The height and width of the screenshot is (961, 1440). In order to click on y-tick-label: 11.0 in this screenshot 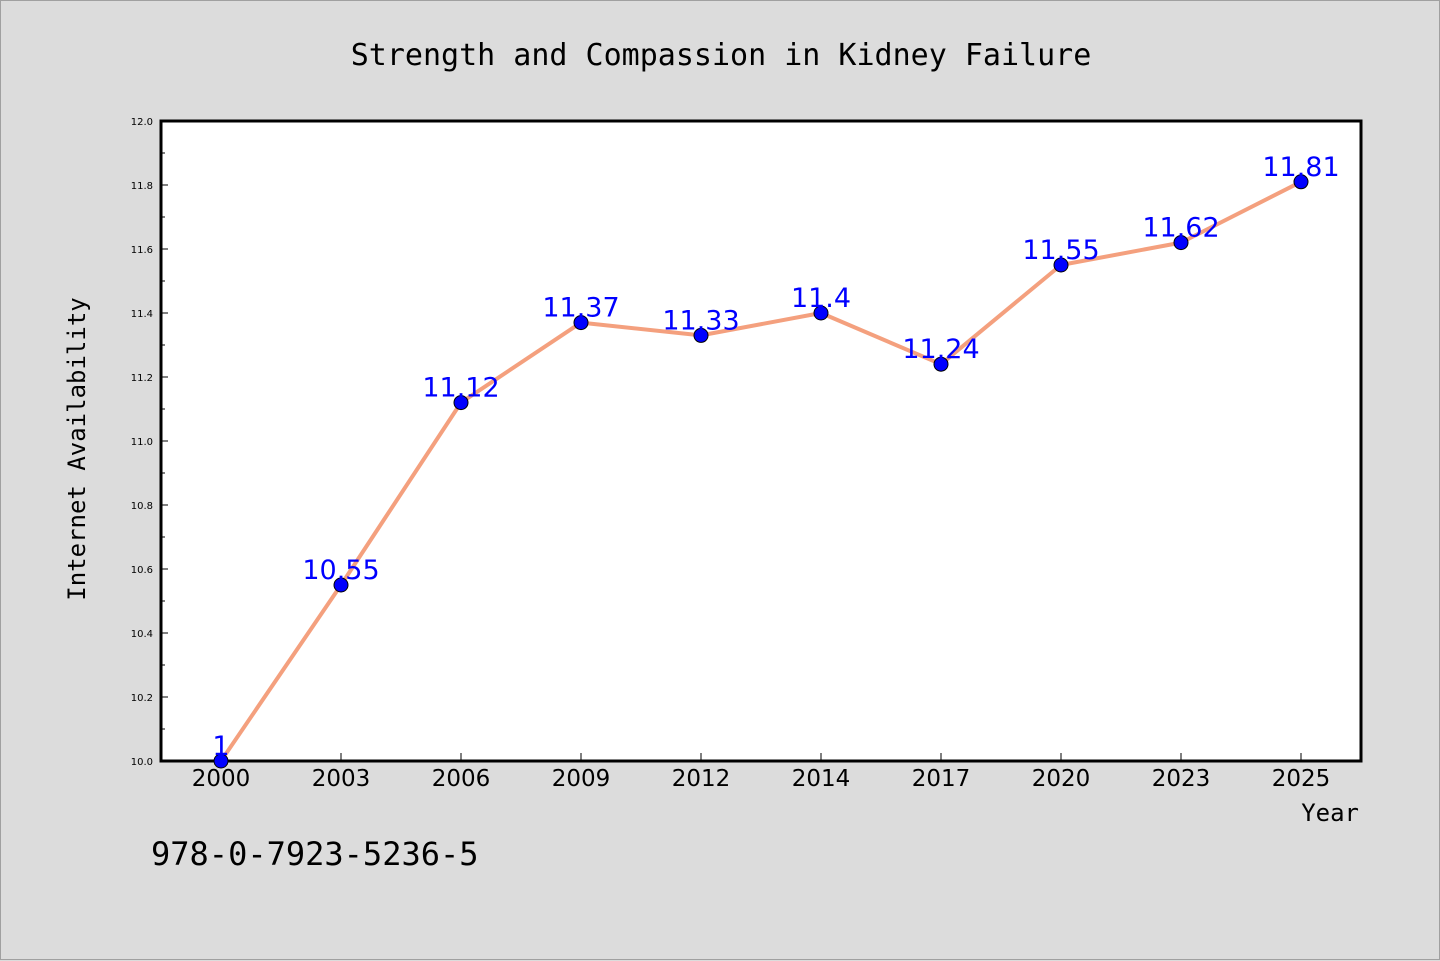, I will do `click(142, 442)`.